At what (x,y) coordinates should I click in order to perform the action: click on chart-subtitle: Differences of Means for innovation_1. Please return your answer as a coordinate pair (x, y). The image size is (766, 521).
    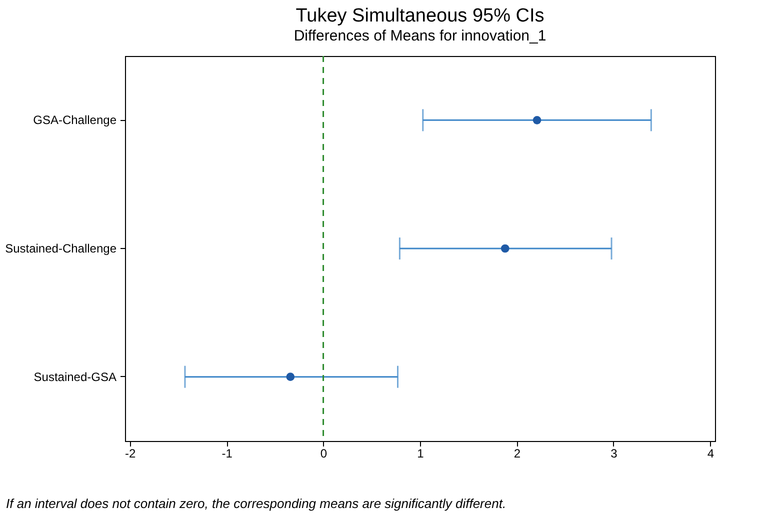
    Looking at the image, I should click on (420, 35).